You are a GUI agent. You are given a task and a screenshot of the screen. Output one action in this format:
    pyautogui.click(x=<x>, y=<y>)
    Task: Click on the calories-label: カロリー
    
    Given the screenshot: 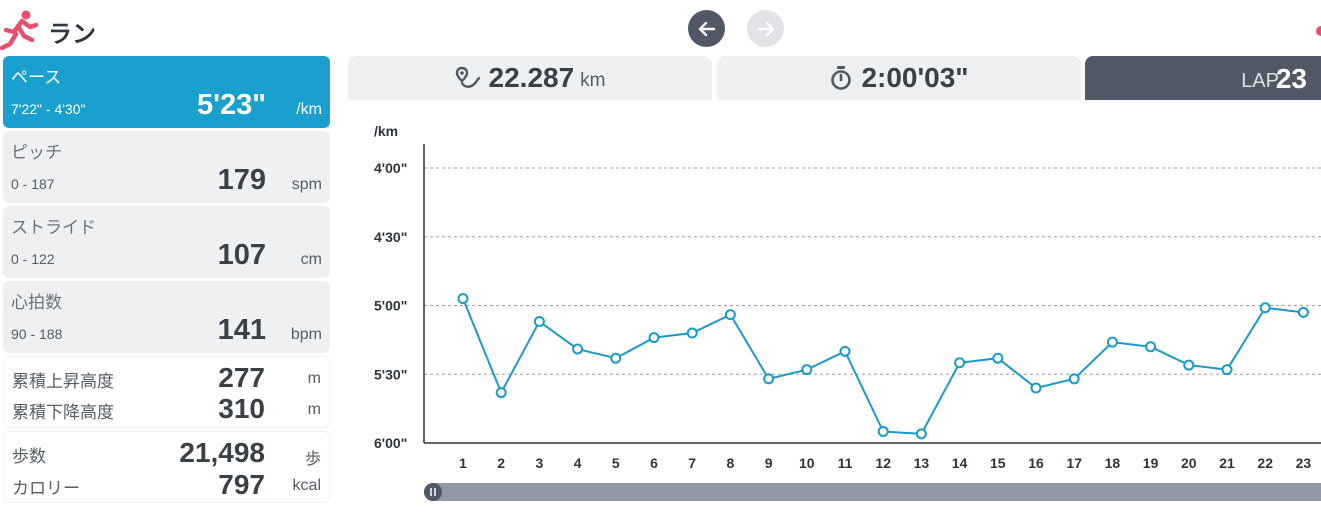 What is the action you would take?
    pyautogui.click(x=46, y=488)
    